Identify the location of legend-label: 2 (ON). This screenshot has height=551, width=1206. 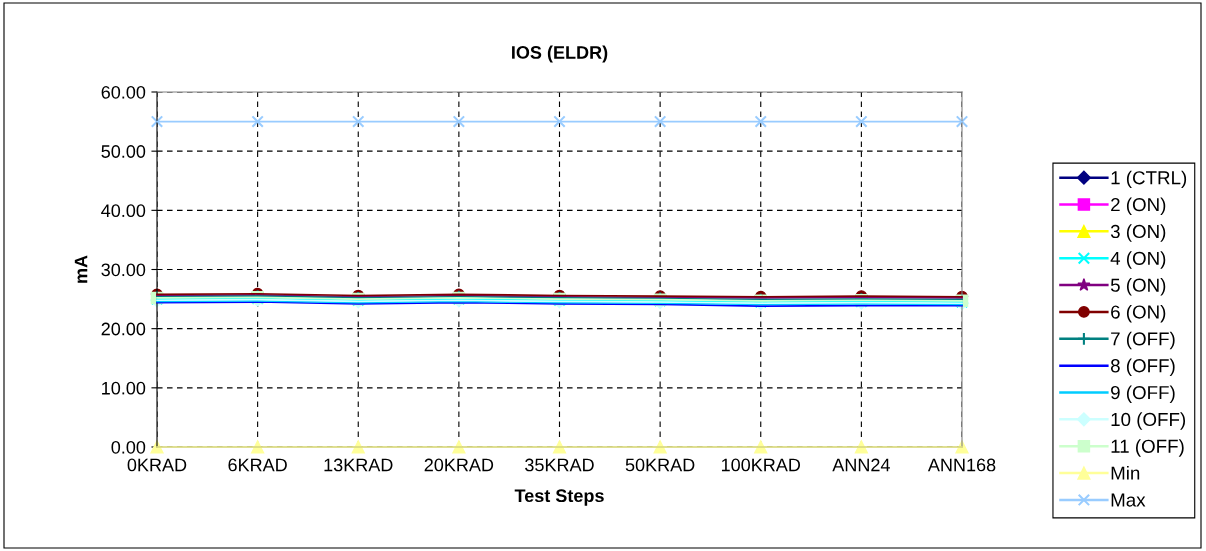
(1138, 206).